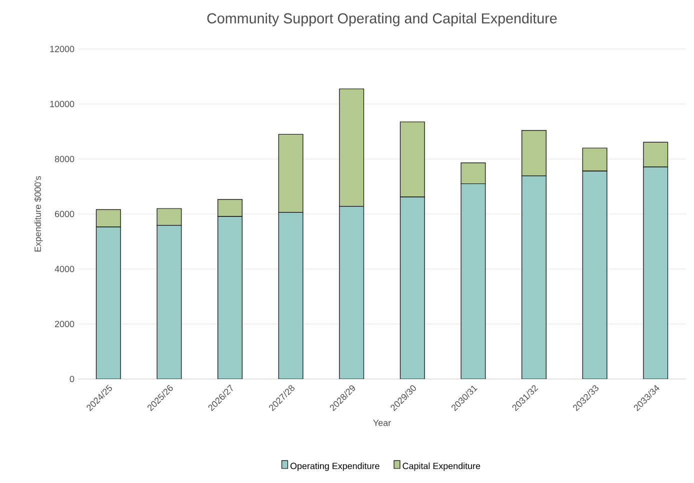 Image resolution: width=694 pixels, height=483 pixels. I want to click on y-tick-label: 10000, so click(62, 104).